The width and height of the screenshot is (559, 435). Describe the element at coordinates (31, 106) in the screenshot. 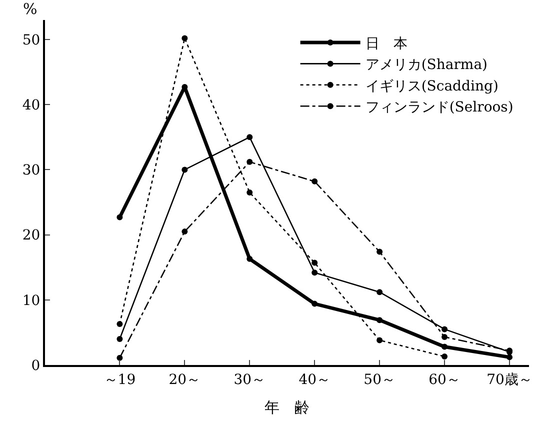

I see `y-tick-label: 40` at that location.